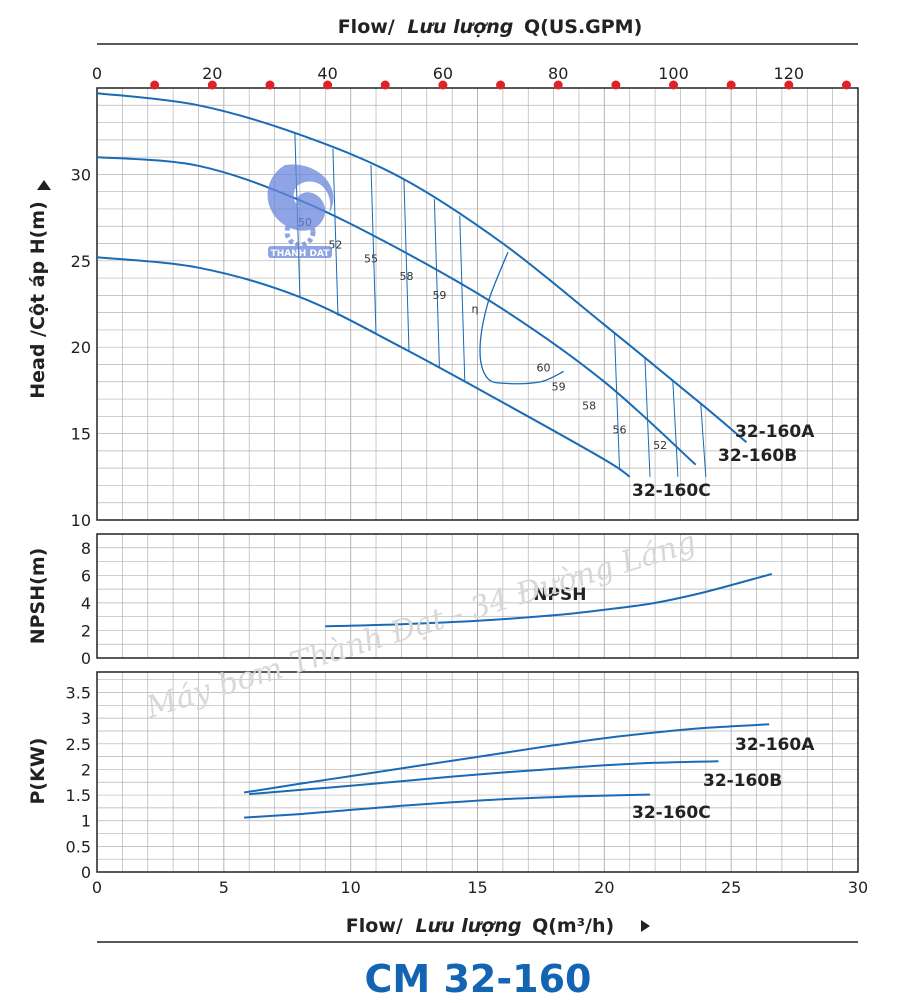  Describe the element at coordinates (468, 926) in the screenshot. I see `bottom-axis-title-vi: Lưu lượng` at that location.